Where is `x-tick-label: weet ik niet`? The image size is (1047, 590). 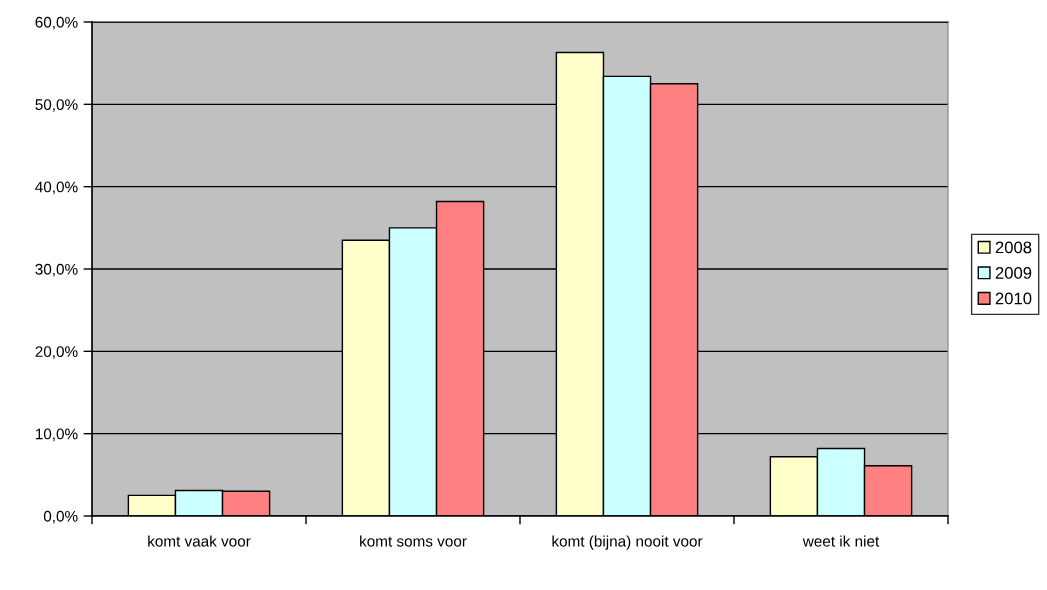 x-tick-label: weet ik niet is located at coordinates (841, 541).